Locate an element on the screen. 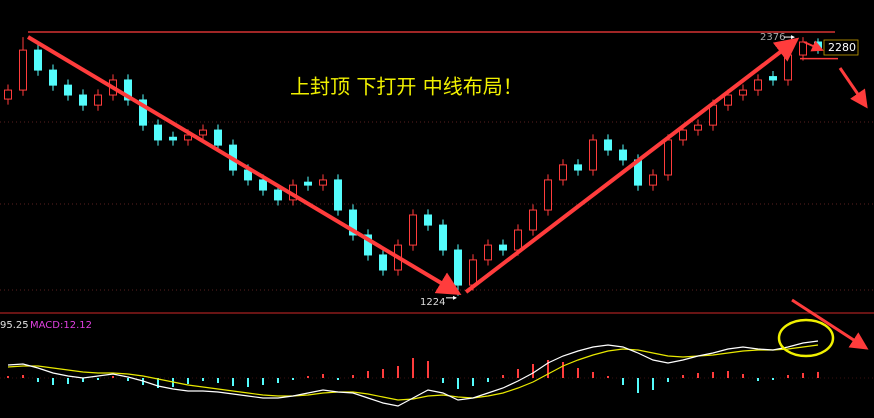  target-label: 2280 is located at coordinates (842, 47).